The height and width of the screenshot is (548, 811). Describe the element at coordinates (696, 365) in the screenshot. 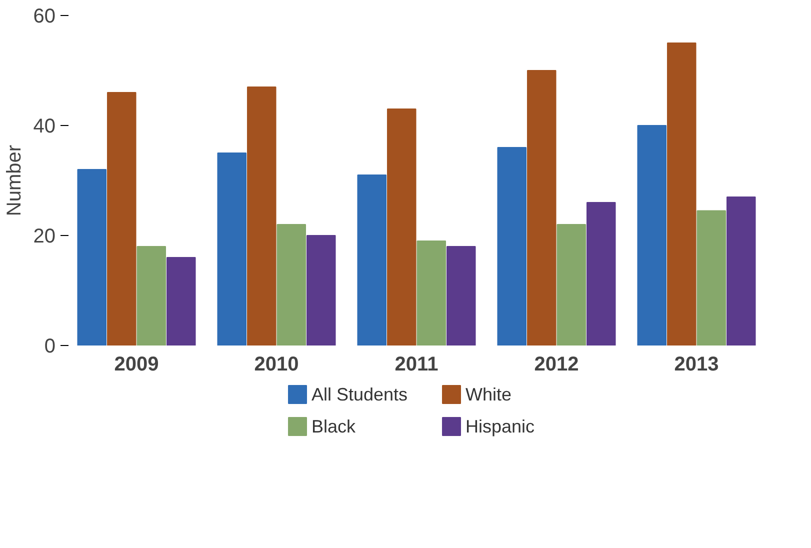

I see `x-tick-label: 2013` at that location.